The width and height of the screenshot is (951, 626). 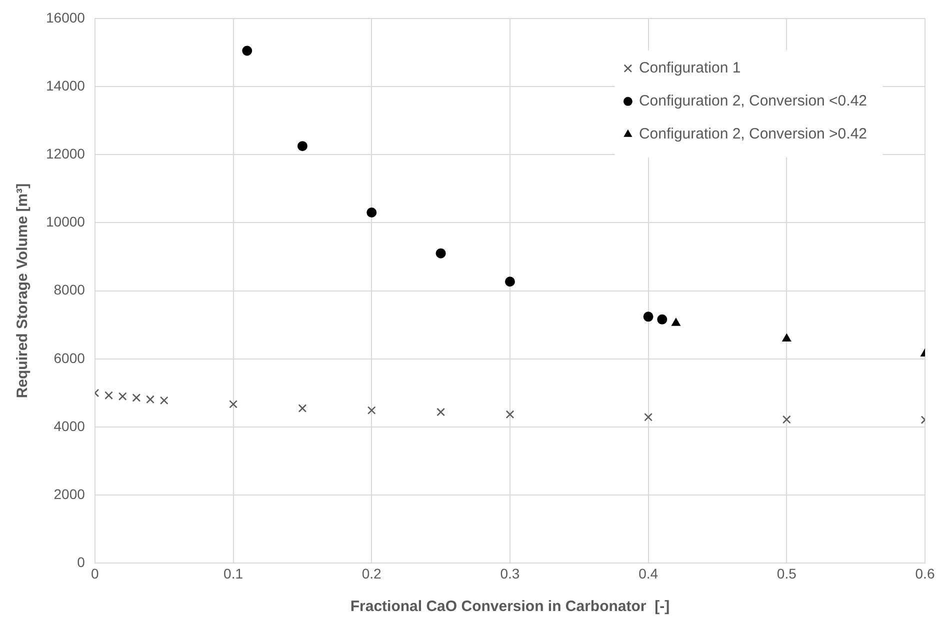 I want to click on y-tick-label: 2000, so click(x=70, y=494).